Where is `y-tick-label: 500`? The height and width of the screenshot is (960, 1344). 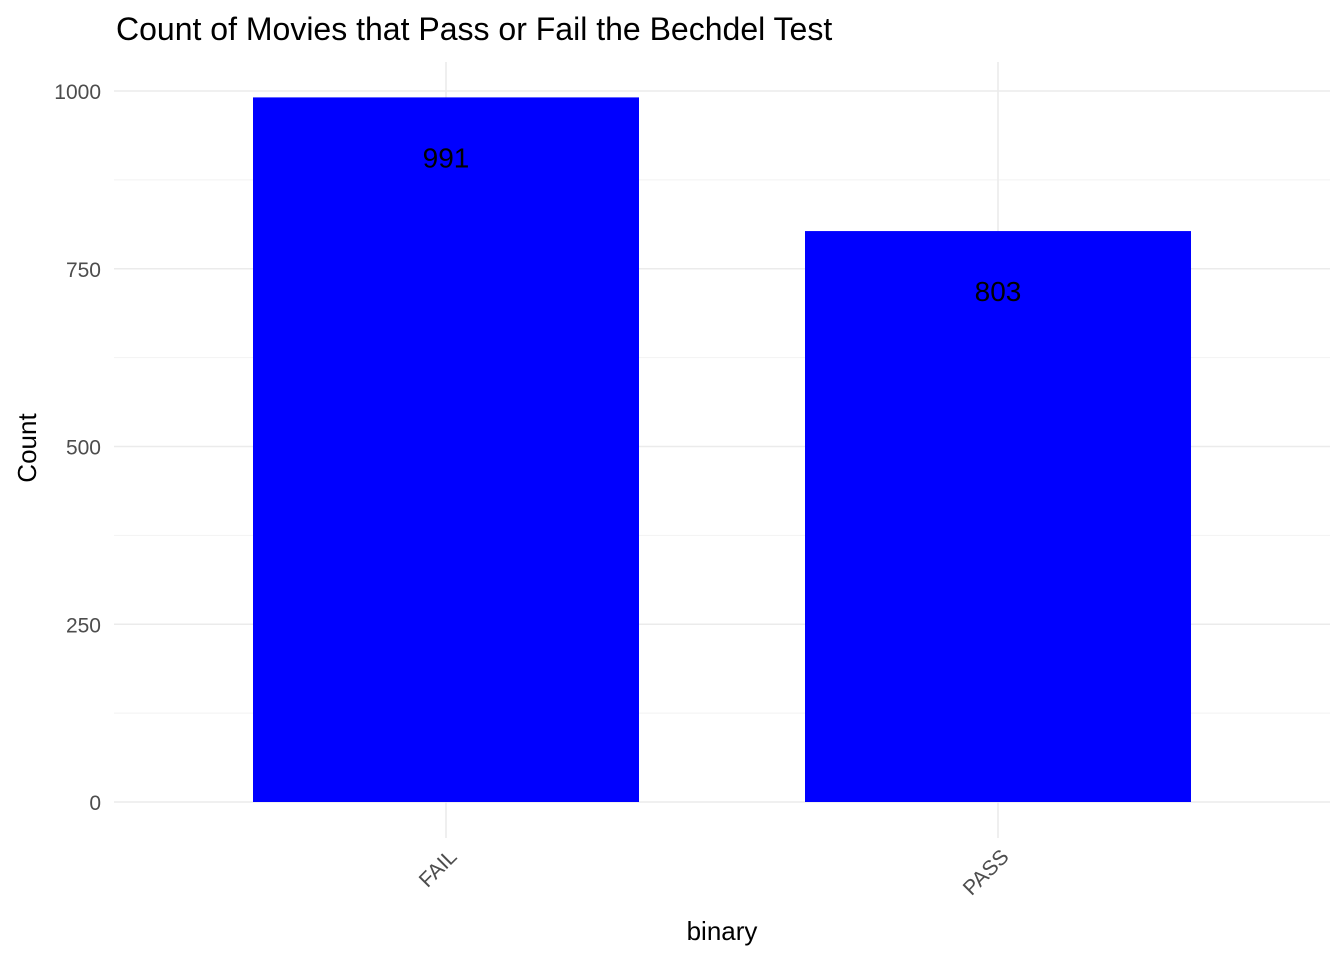
y-tick-label: 500 is located at coordinates (83, 448).